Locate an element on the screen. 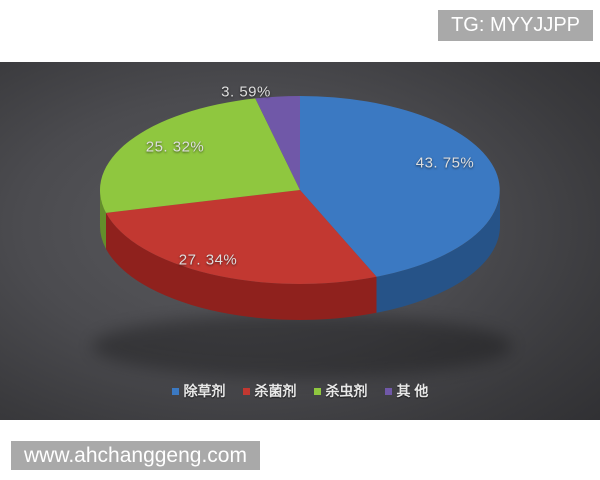 This screenshot has width=600, height=480. data-label-herbicide: 43. 75% is located at coordinates (445, 163).